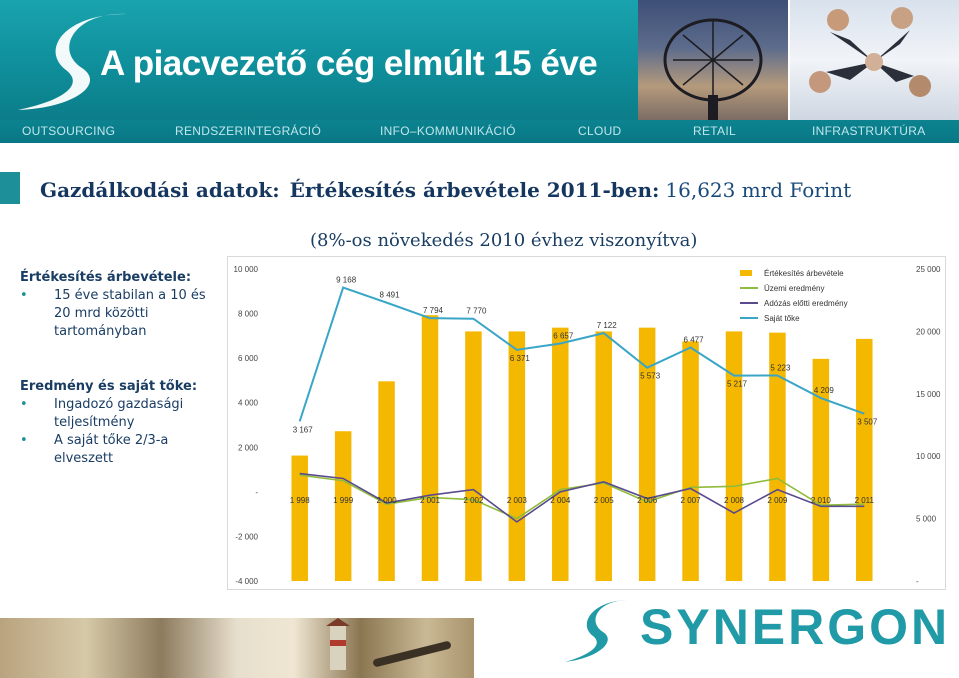 The width and height of the screenshot is (959, 678). What do you see at coordinates (713, 60) in the screenshot?
I see `satellite-dish-photo` at bounding box center [713, 60].